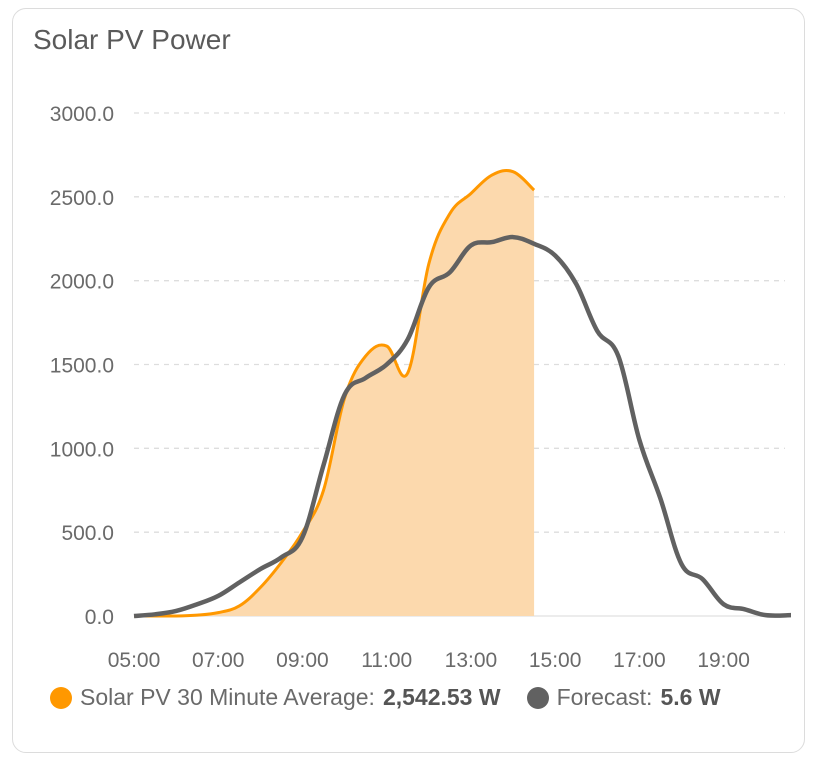  I want to click on y-tick-label: 500.0, so click(87, 533).